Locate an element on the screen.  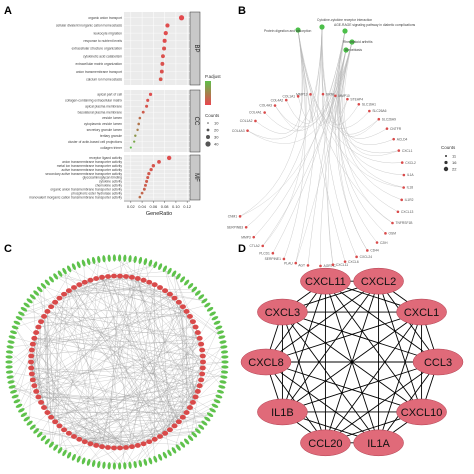
gene-label: SERPINE1 is located at coordinates (273, 259).